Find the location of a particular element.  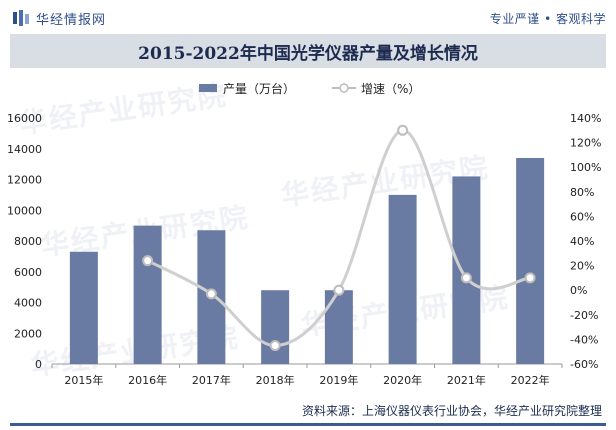

left-tick-label: 10000 is located at coordinates (24, 210).